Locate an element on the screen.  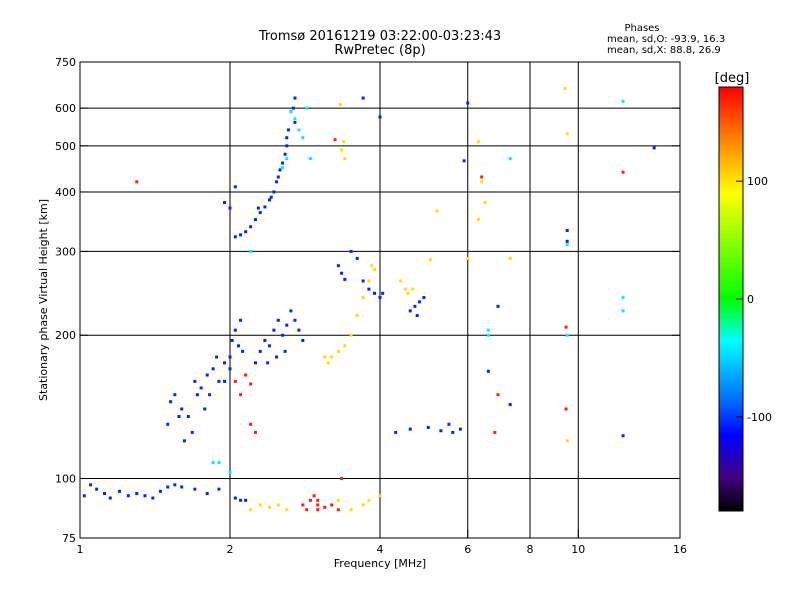
x-tick-label: 10 is located at coordinates (578, 549).